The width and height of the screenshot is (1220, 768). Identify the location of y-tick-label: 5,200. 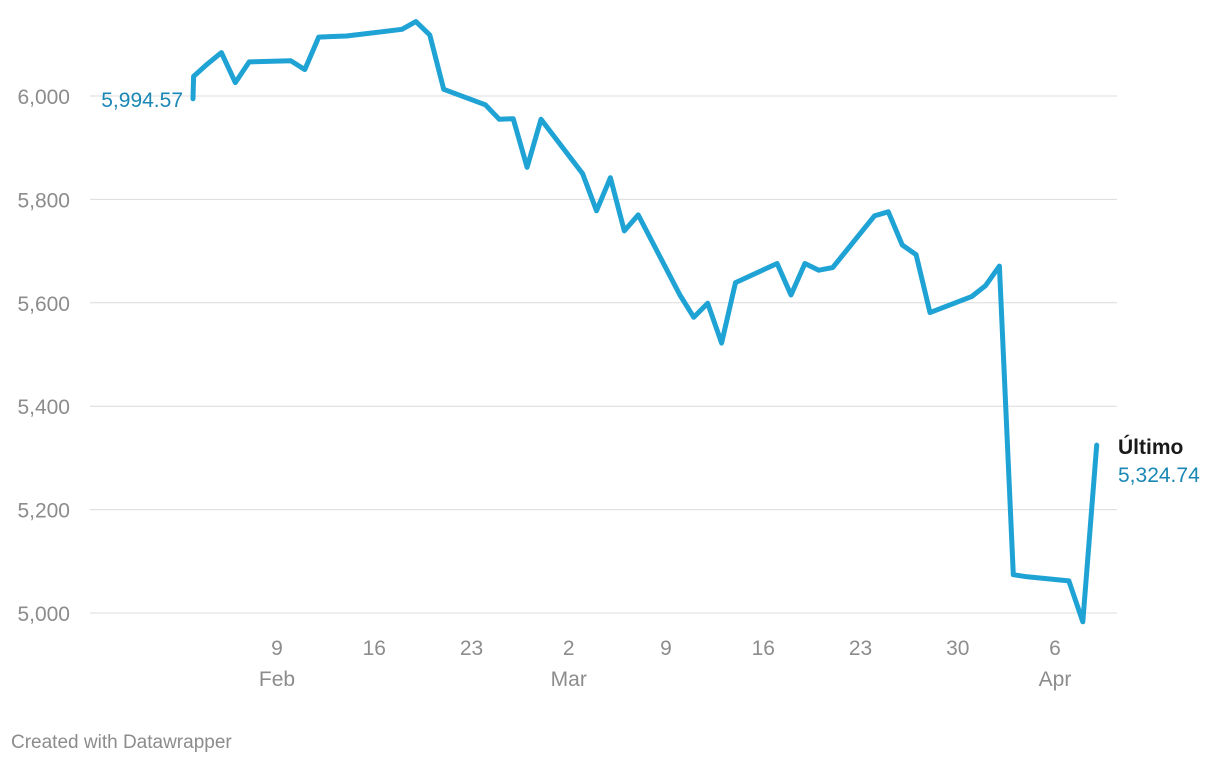
(43, 511).